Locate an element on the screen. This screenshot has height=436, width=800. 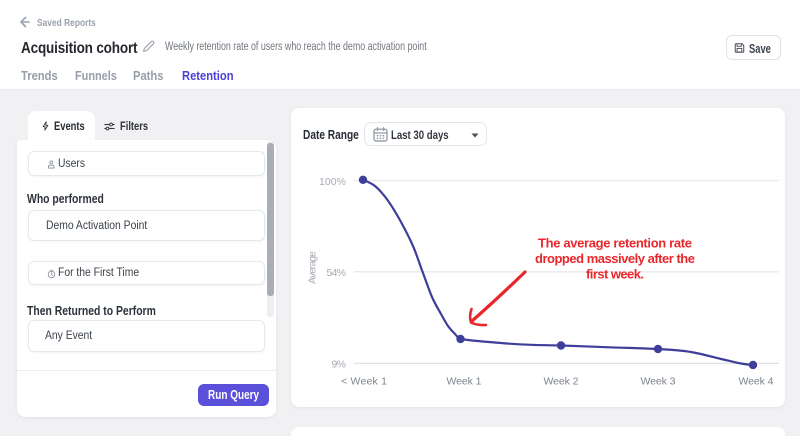
svg-text: Week 1 is located at coordinates (464, 382).